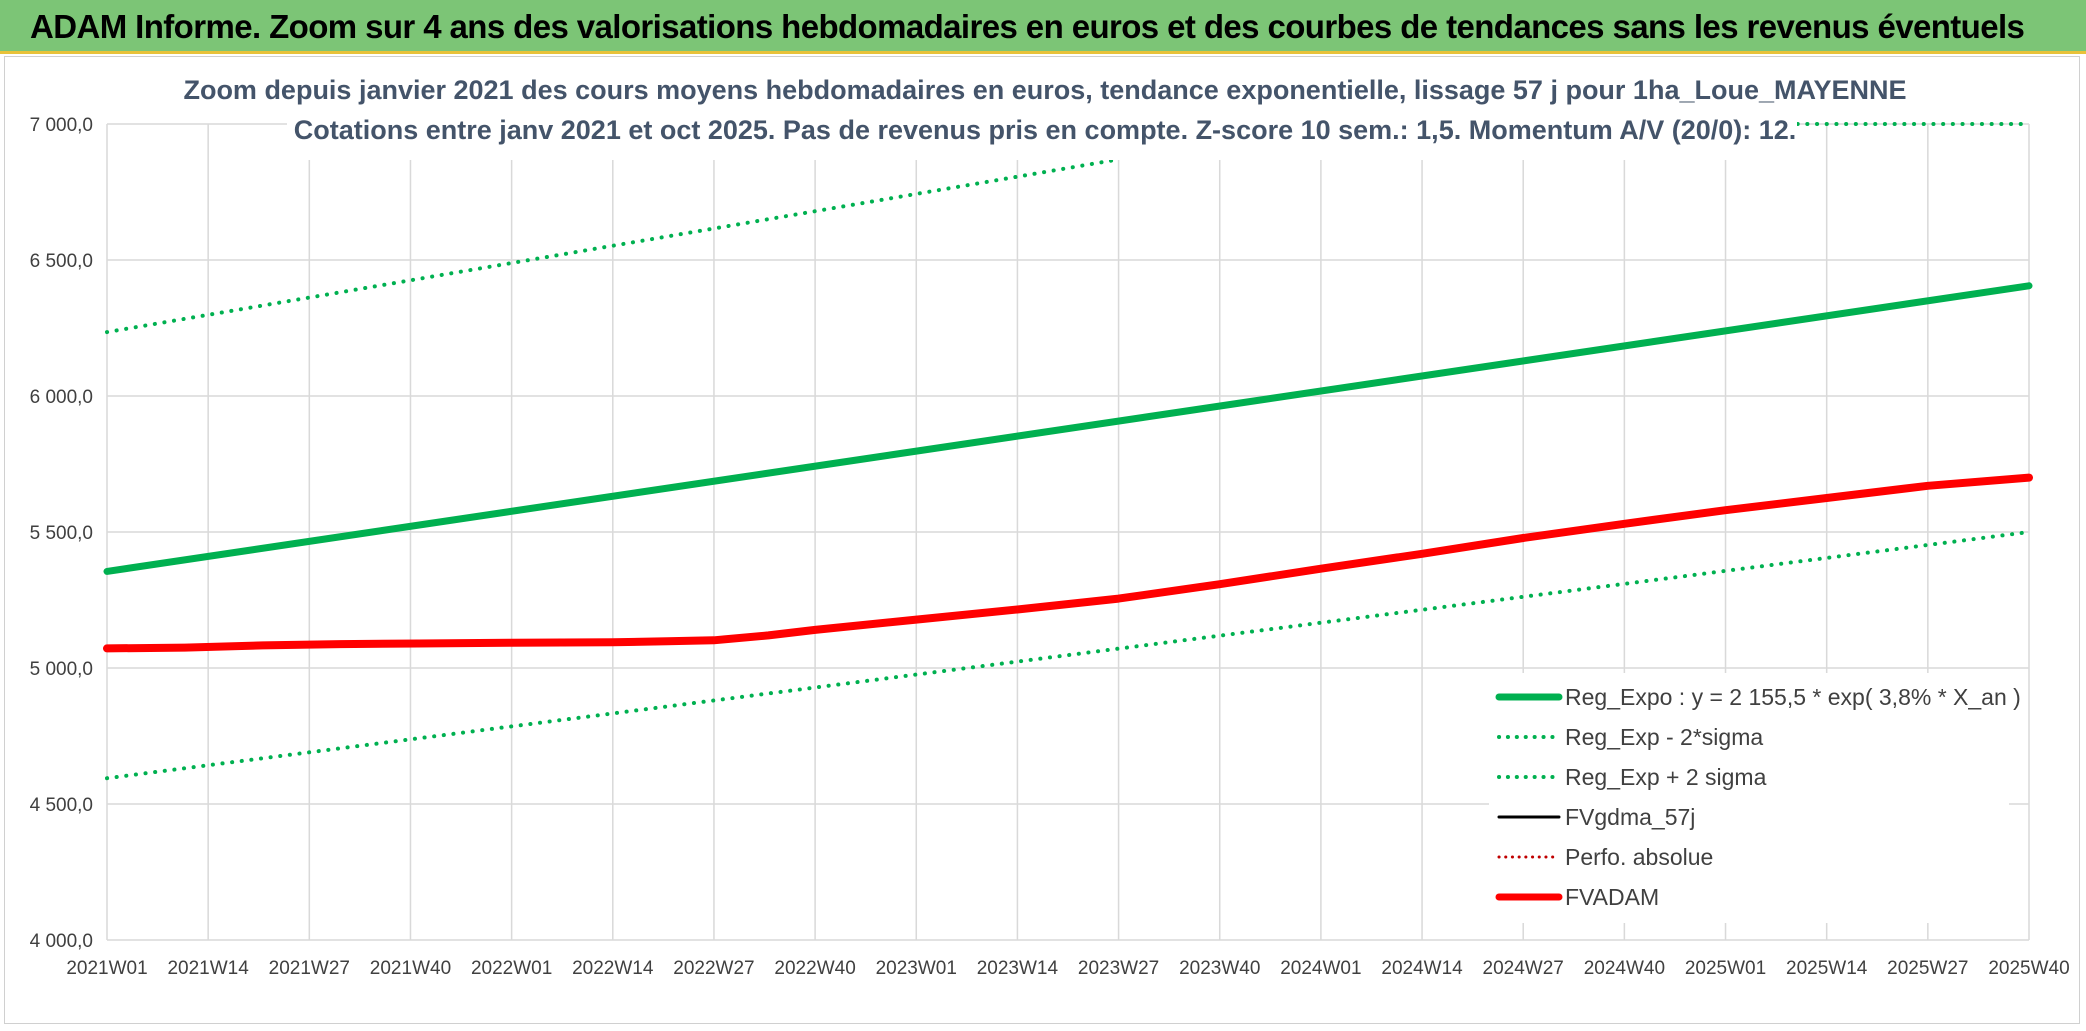  Describe the element at coordinates (61, 533) in the screenshot. I see `y-tick-label: 5 500,0` at that location.